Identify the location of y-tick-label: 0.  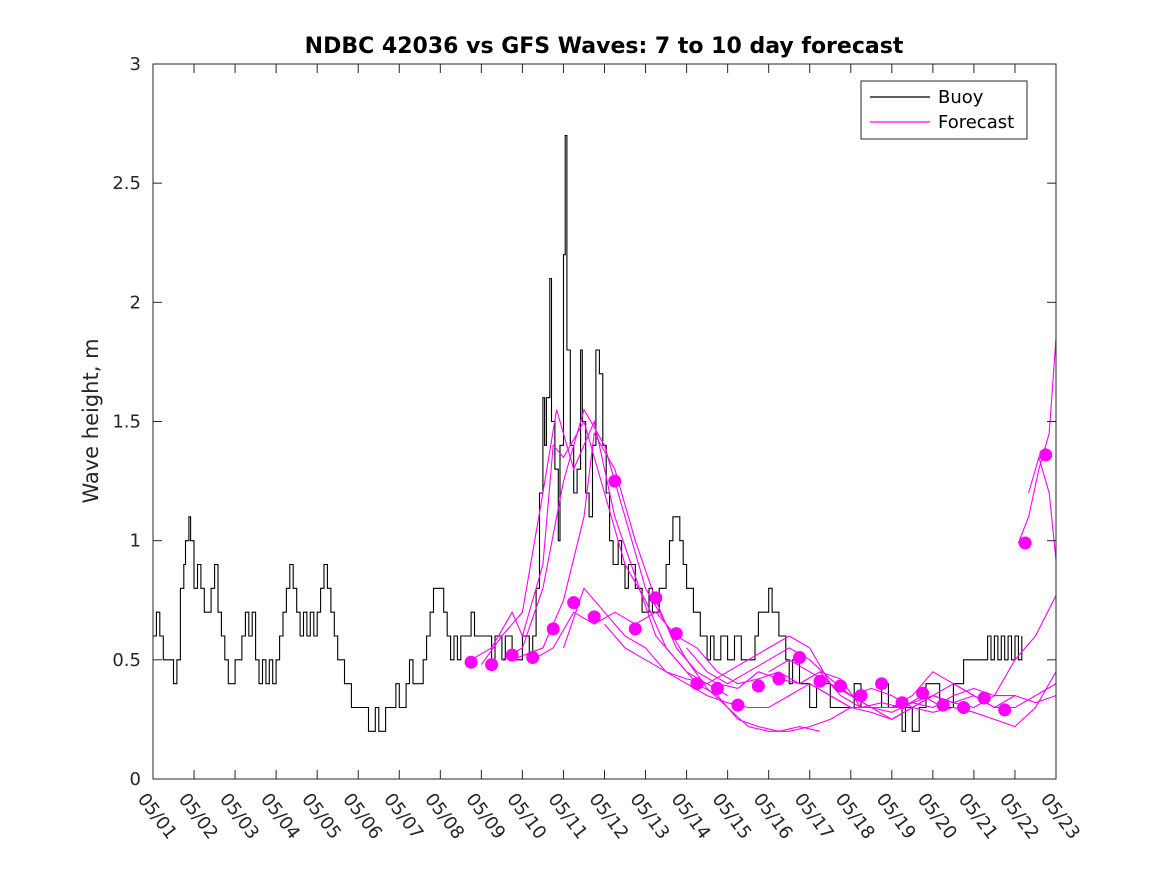
(135, 779).